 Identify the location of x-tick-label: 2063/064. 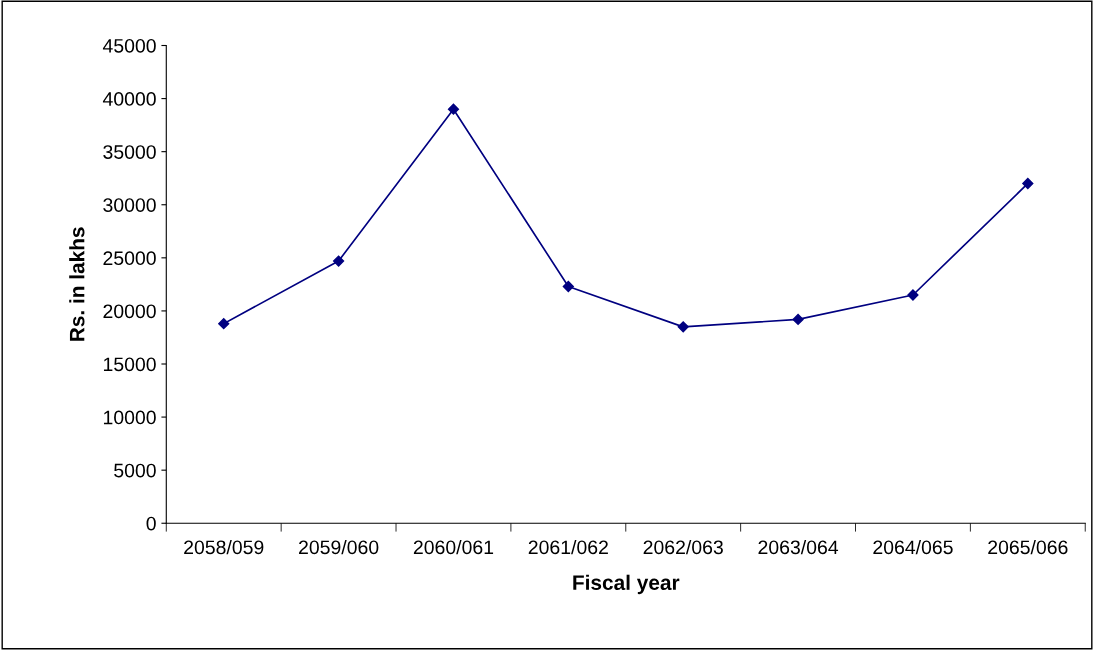
(798, 547).